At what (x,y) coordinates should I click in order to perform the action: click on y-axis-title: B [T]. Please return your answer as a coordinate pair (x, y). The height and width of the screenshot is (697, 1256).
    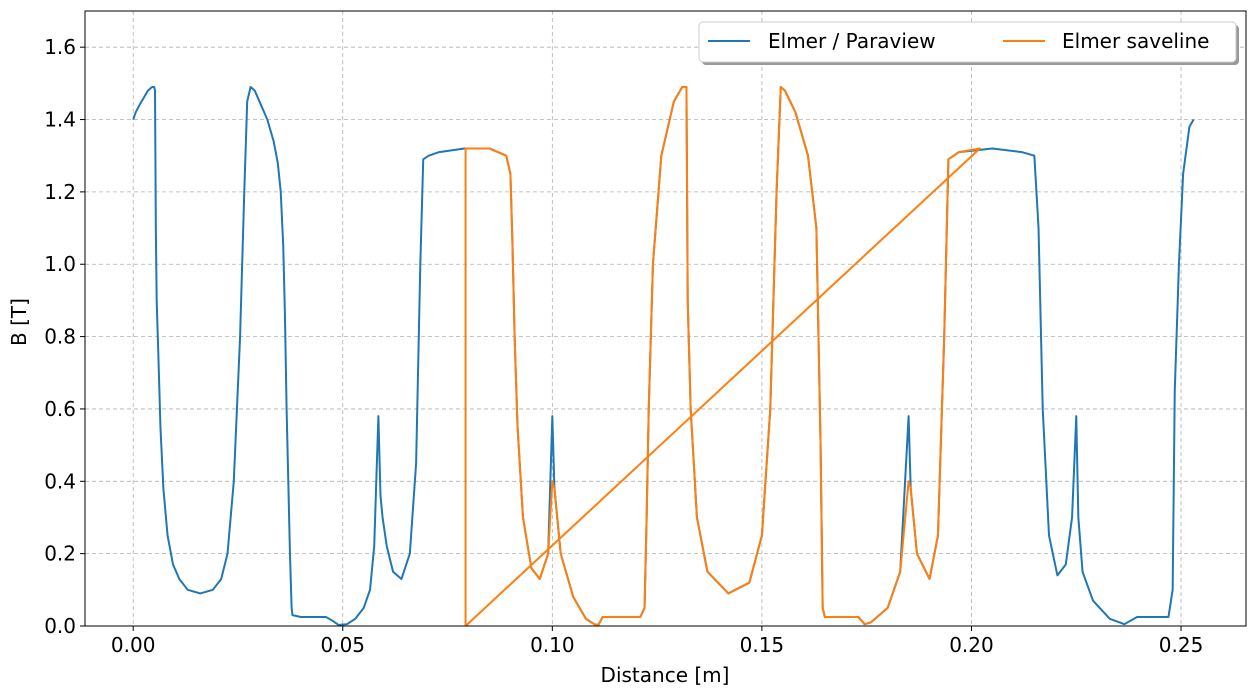
    Looking at the image, I should click on (19, 322).